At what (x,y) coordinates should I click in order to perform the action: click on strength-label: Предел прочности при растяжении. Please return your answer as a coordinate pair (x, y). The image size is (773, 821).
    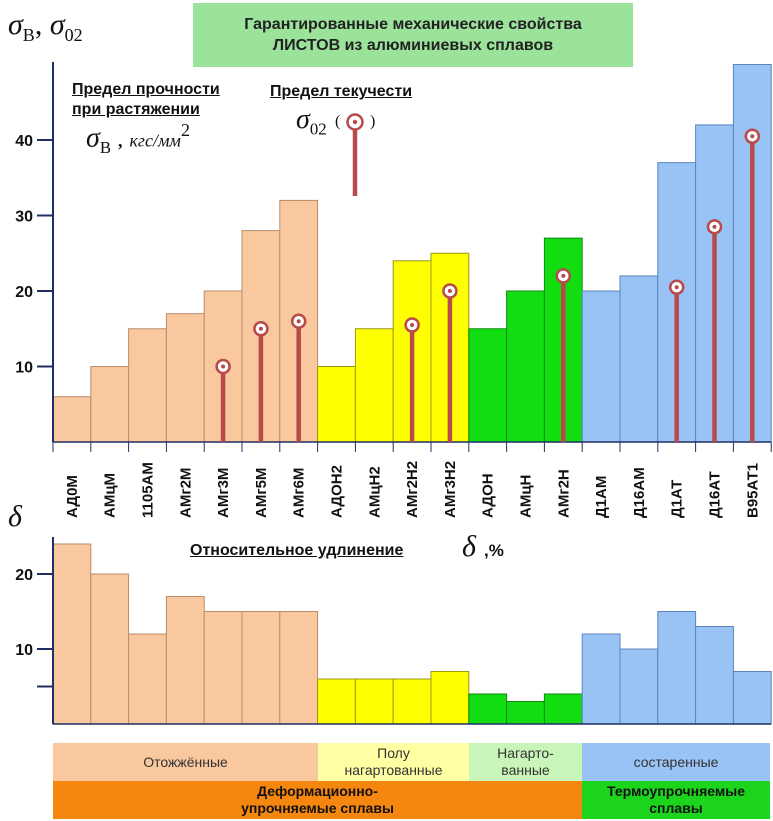
    Looking at the image, I should click on (146, 100).